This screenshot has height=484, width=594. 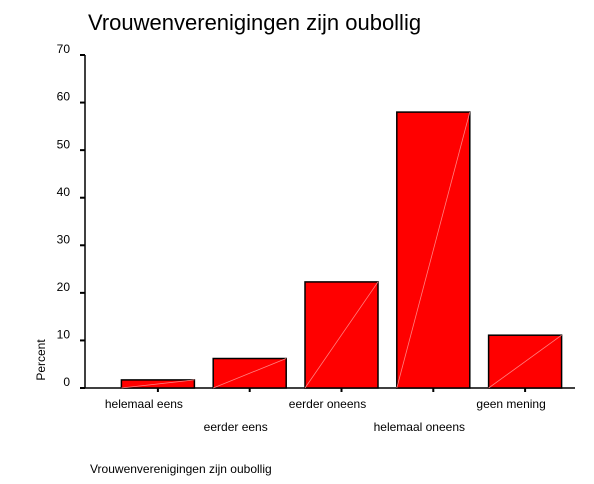 I want to click on y-tick-label: 50, so click(x=64, y=144).